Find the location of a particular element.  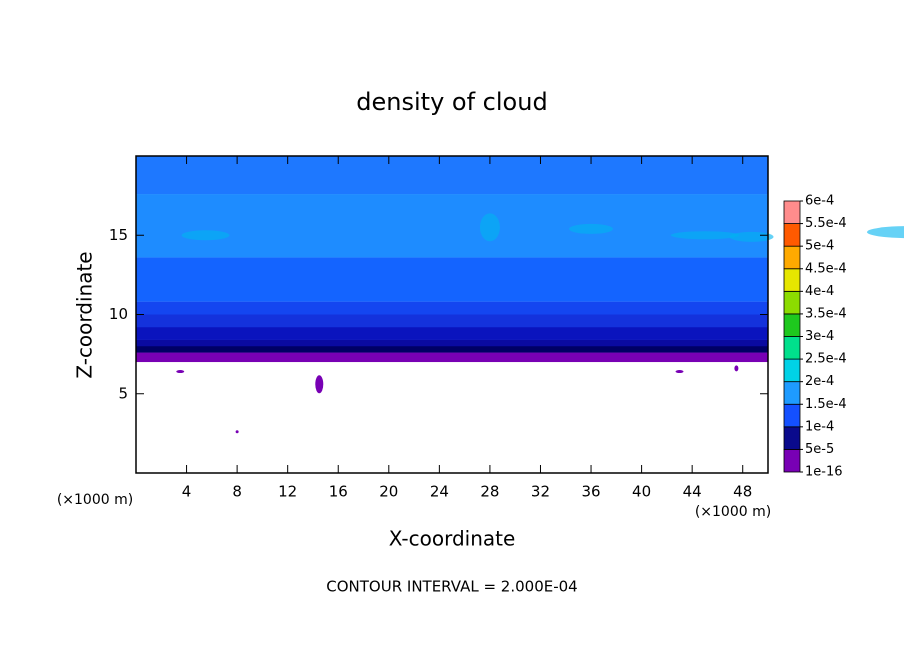

colorbar-label: 1e-16 is located at coordinates (824, 472).